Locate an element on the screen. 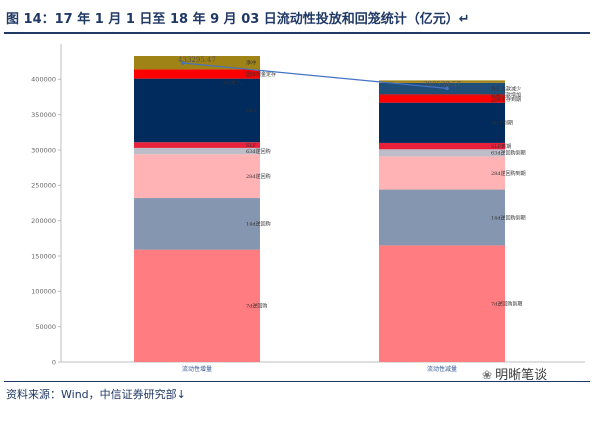  connector-line is located at coordinates (315, 75).